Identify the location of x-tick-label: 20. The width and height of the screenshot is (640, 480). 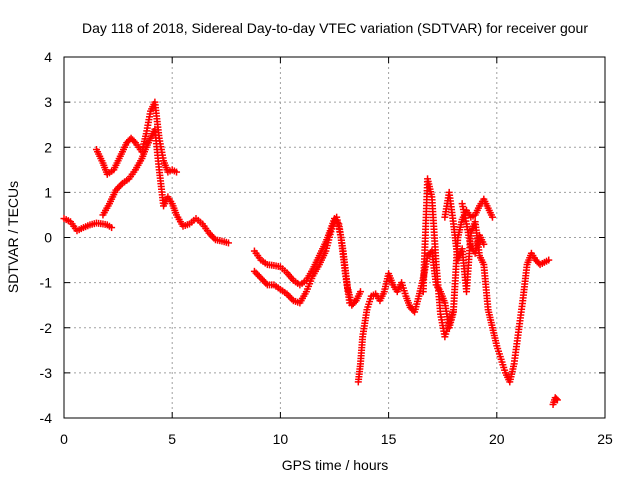
(497, 439).